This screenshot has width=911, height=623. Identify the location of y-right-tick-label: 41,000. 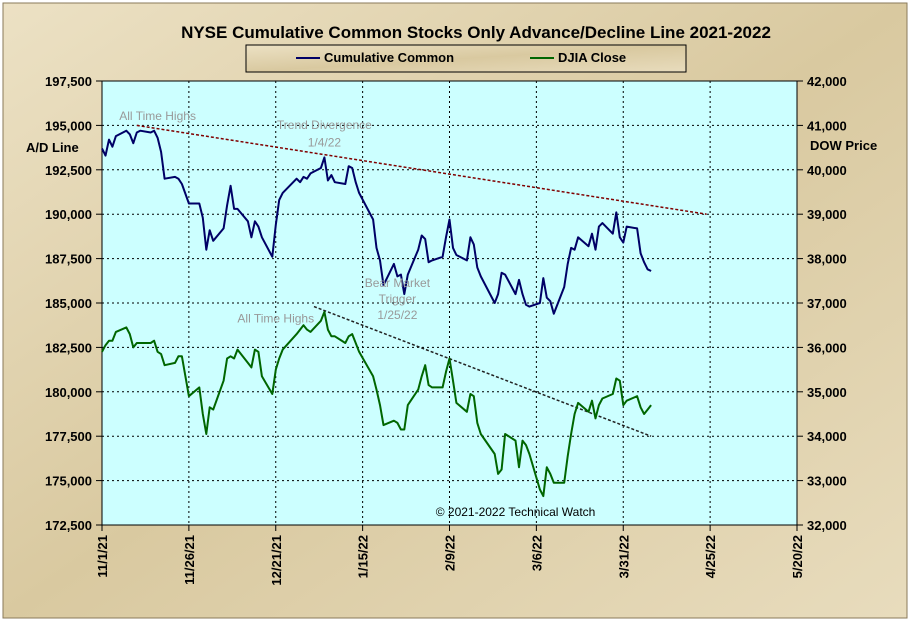
(827, 125).